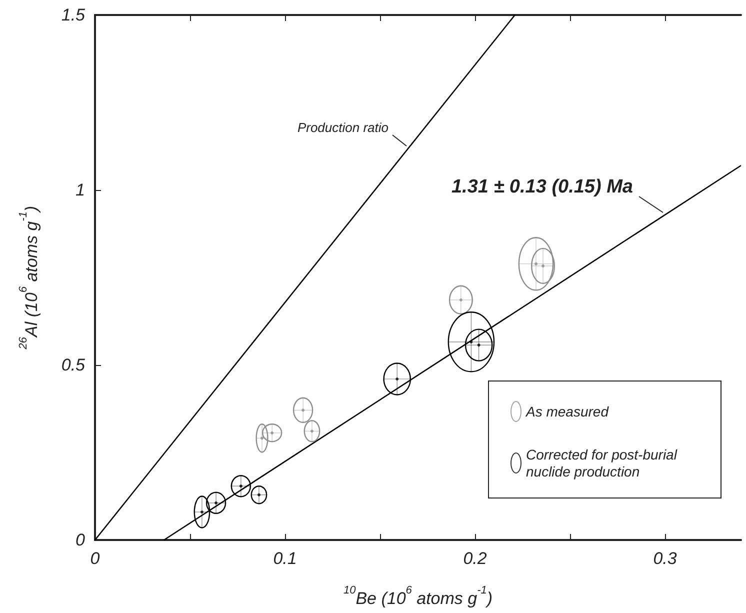  What do you see at coordinates (603, 463) in the screenshot?
I see `legend-label: Corrected for post-burial nuclide production` at bounding box center [603, 463].